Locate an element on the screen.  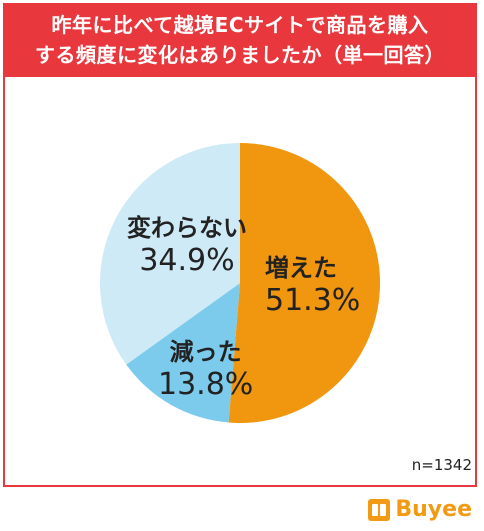
label-decreased: 減った 13.8% is located at coordinates (205, 370).